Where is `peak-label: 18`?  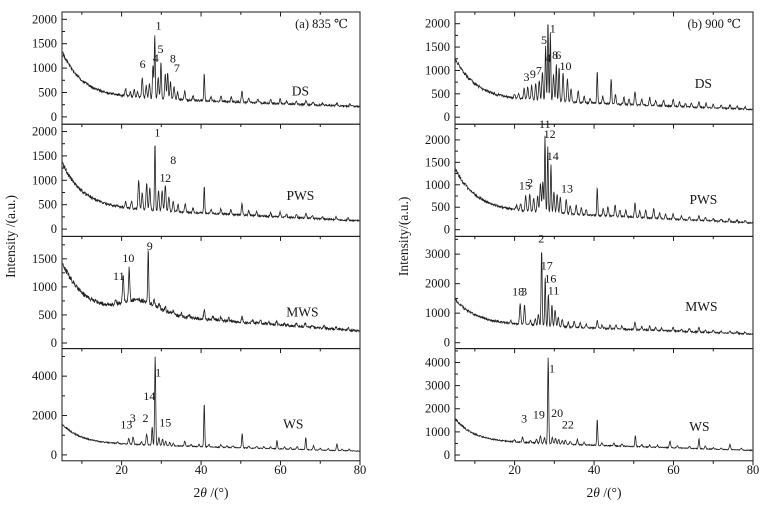
peak-label: 18 is located at coordinates (518, 292).